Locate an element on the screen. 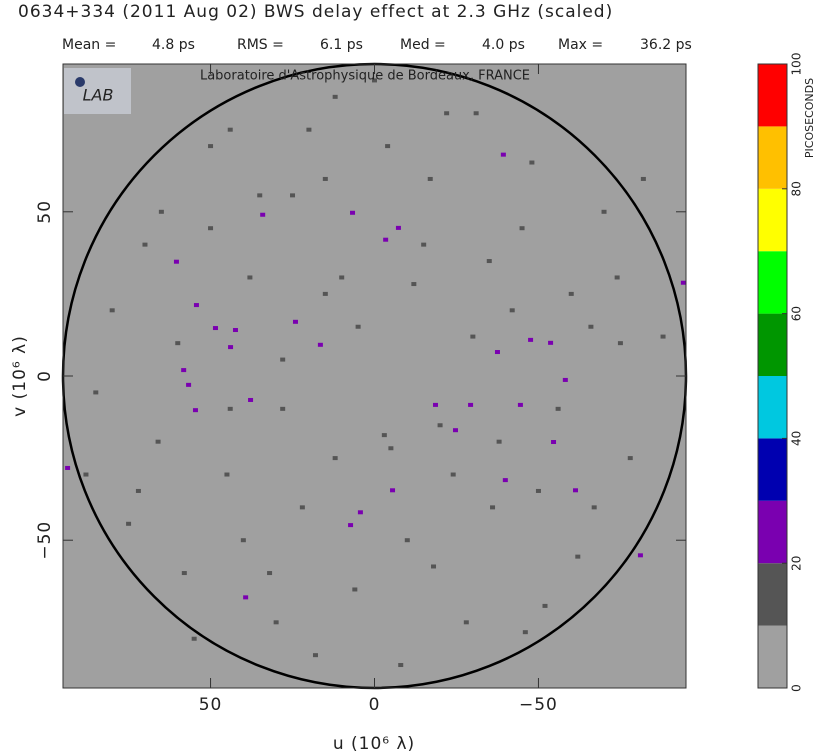  colorbar-tick-label: 60 is located at coordinates (797, 313).